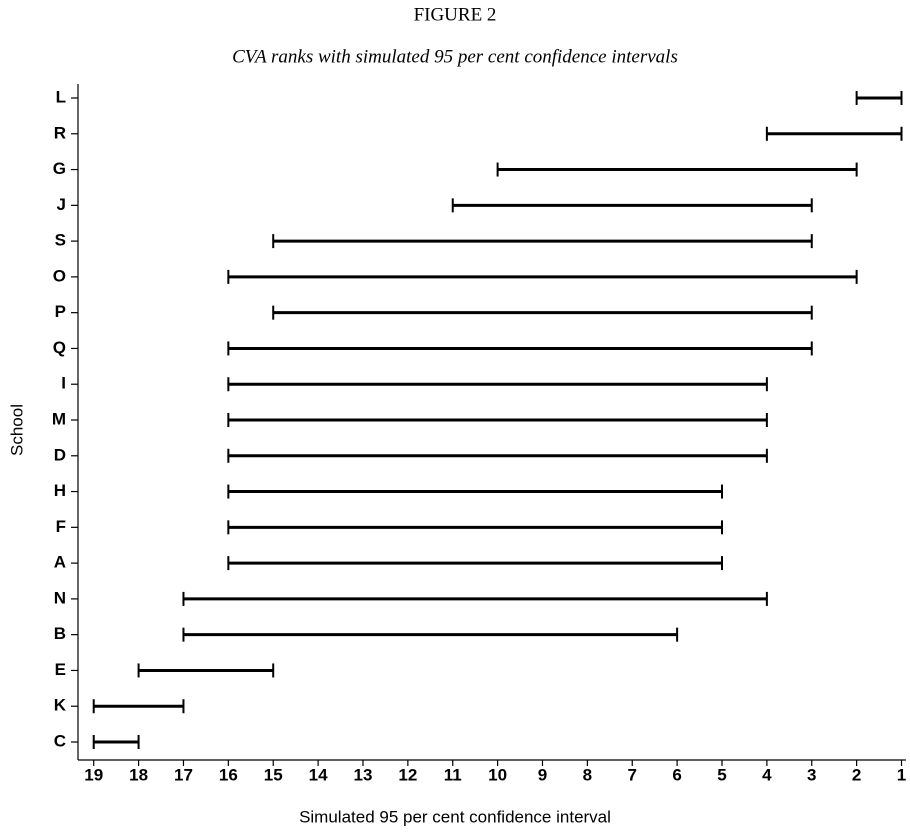 Image resolution: width=910 pixels, height=836 pixels. What do you see at coordinates (61, 204) in the screenshot?
I see `y-tick-label: J` at bounding box center [61, 204].